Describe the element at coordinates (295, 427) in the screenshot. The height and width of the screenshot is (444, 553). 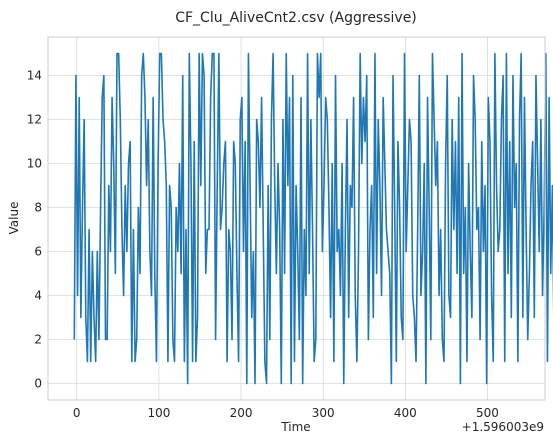
I see `x-axis-label: Time` at that location.